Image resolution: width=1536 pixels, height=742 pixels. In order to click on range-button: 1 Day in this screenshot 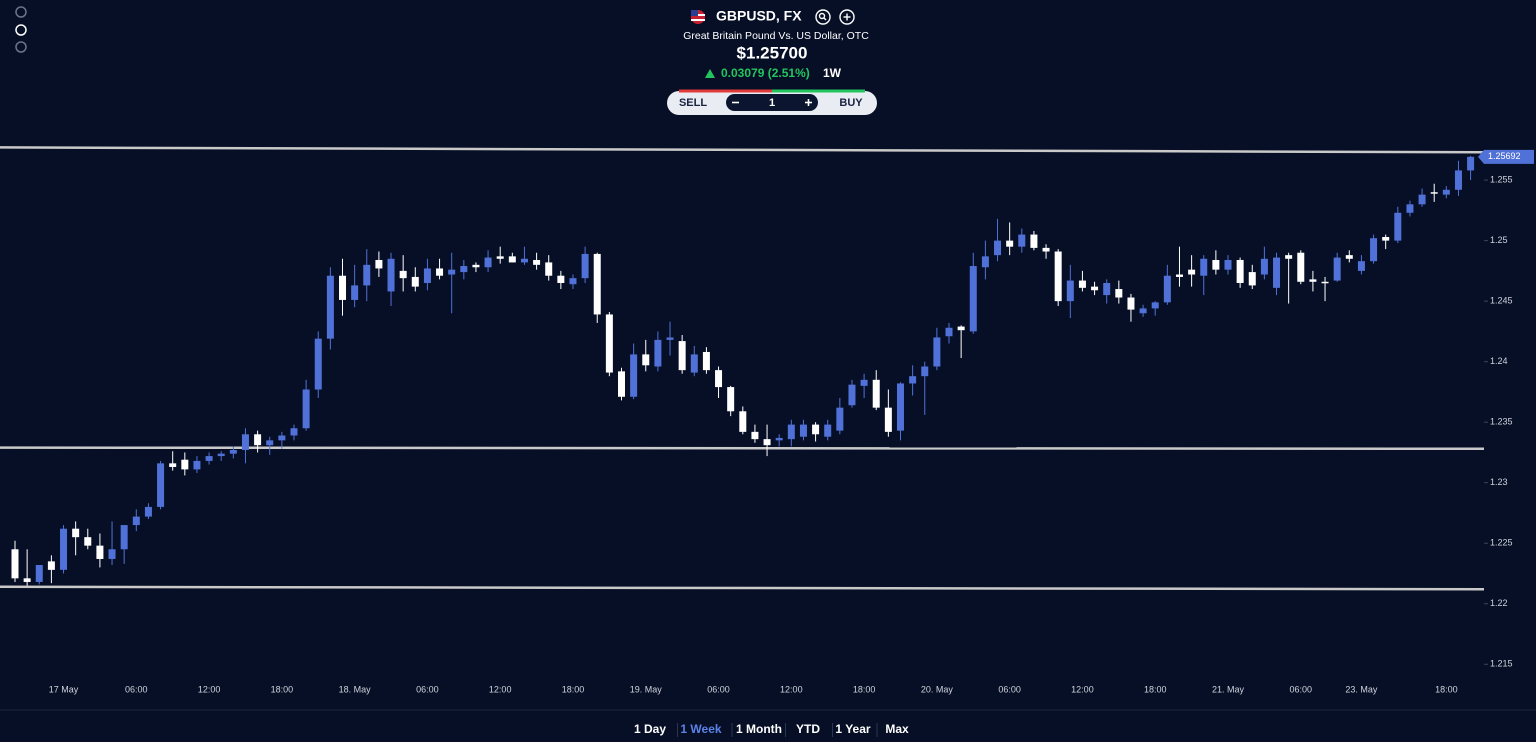, I will do `click(650, 729)`.